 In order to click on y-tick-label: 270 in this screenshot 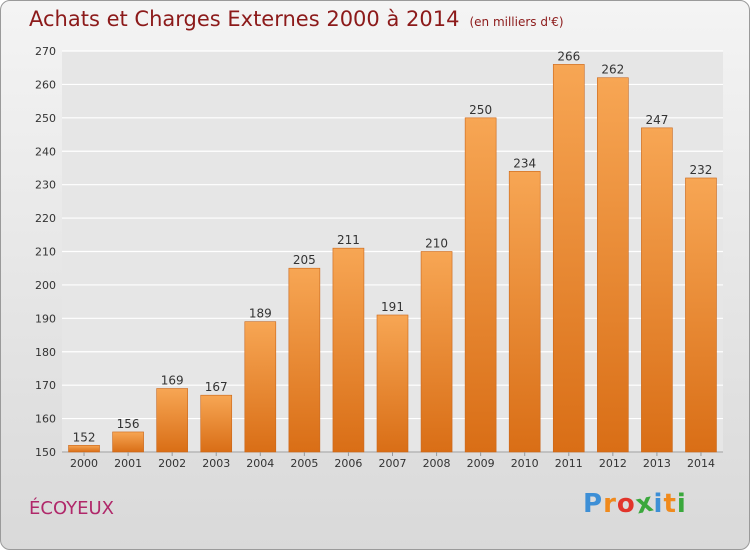, I will do `click(45, 51)`.